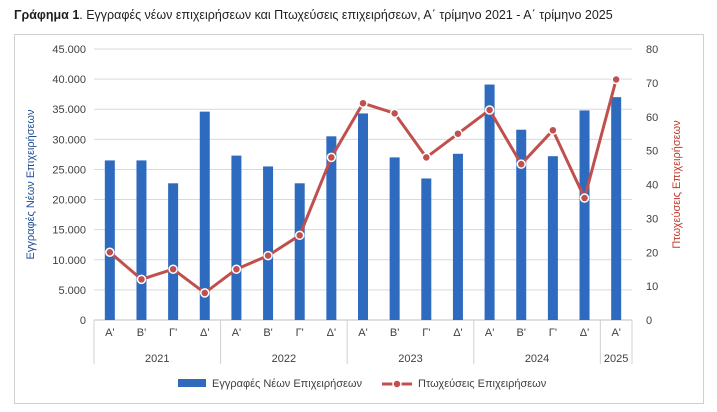 This screenshot has height=412, width=717. What do you see at coordinates (69, 201) in the screenshot?
I see `y-left-tick-label: 20.000` at bounding box center [69, 201].